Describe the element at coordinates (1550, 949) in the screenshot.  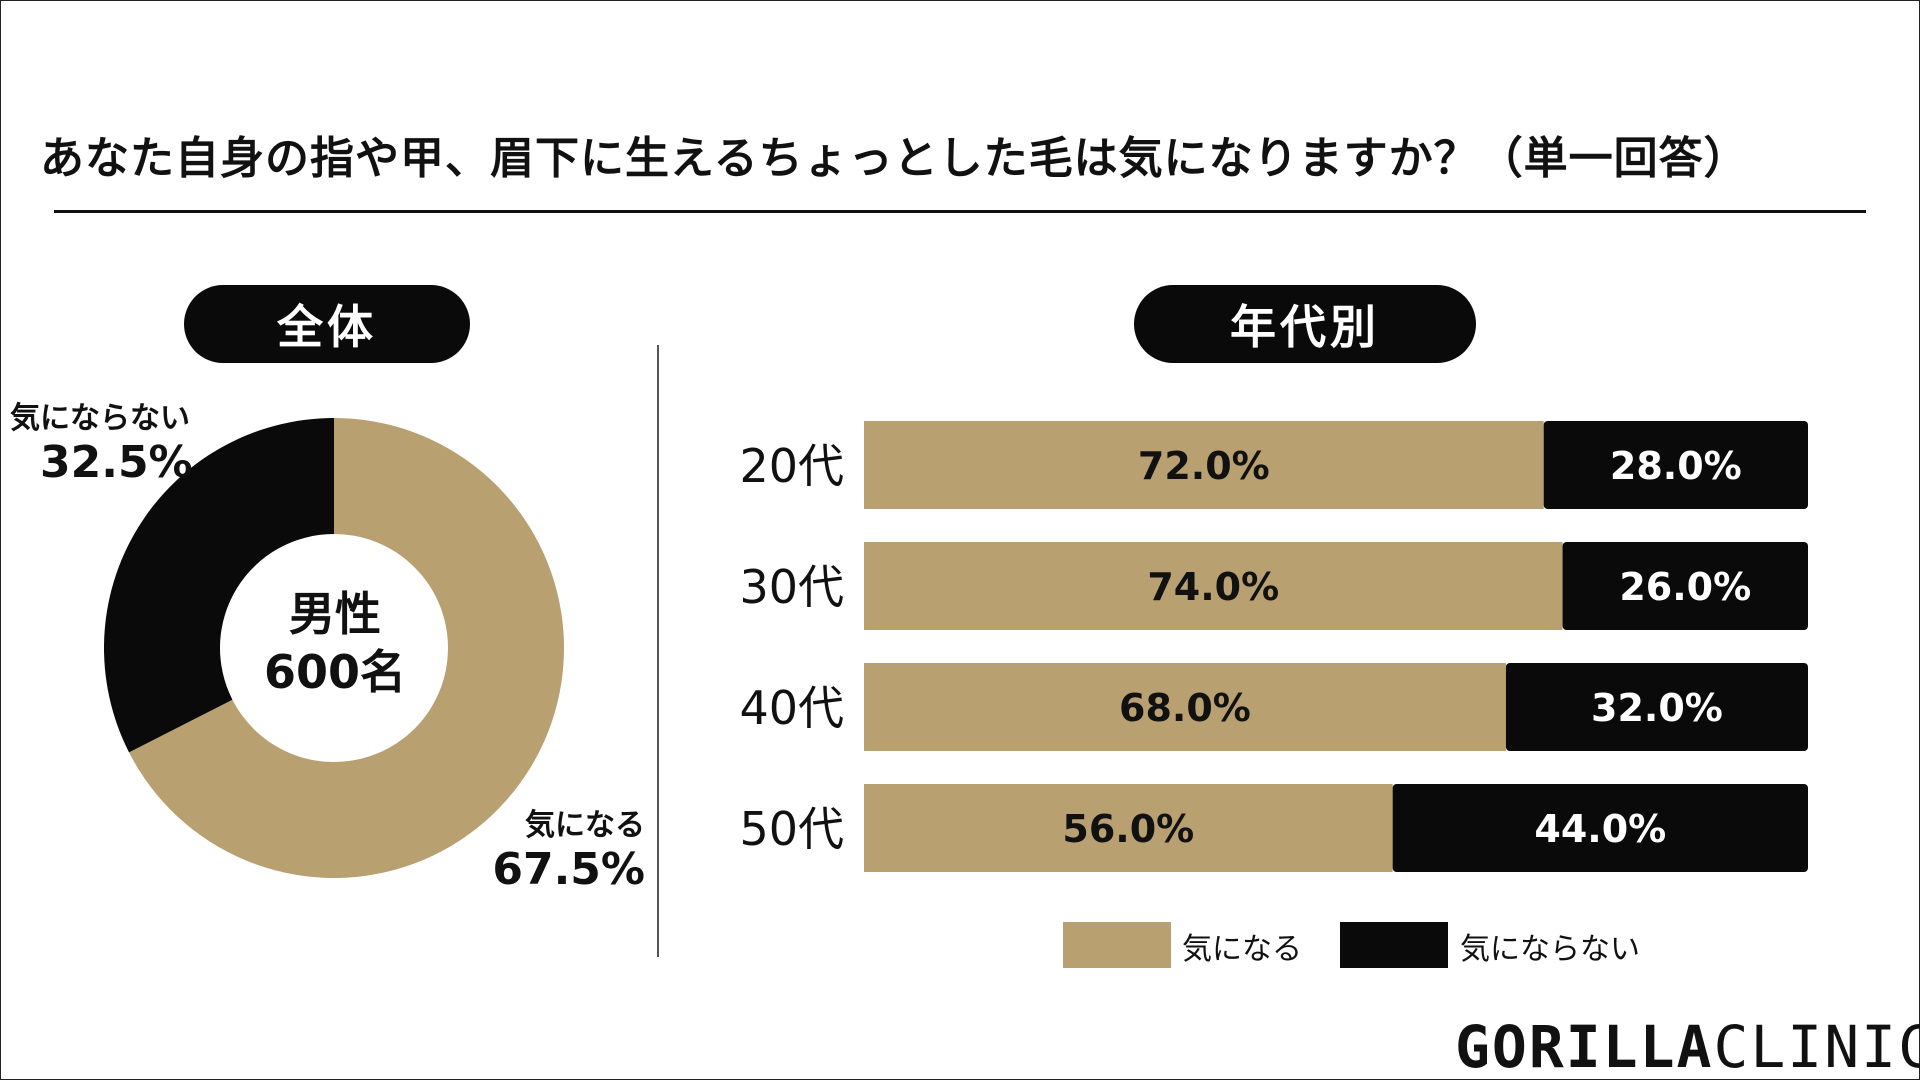
I see `legend-label-no: 気にならない` at that location.